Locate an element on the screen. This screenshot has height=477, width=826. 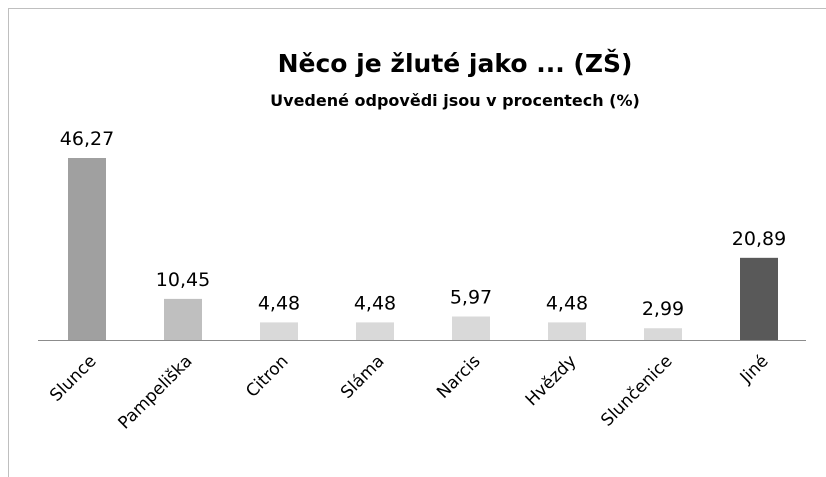
value-label: 10,45 is located at coordinates (183, 280).